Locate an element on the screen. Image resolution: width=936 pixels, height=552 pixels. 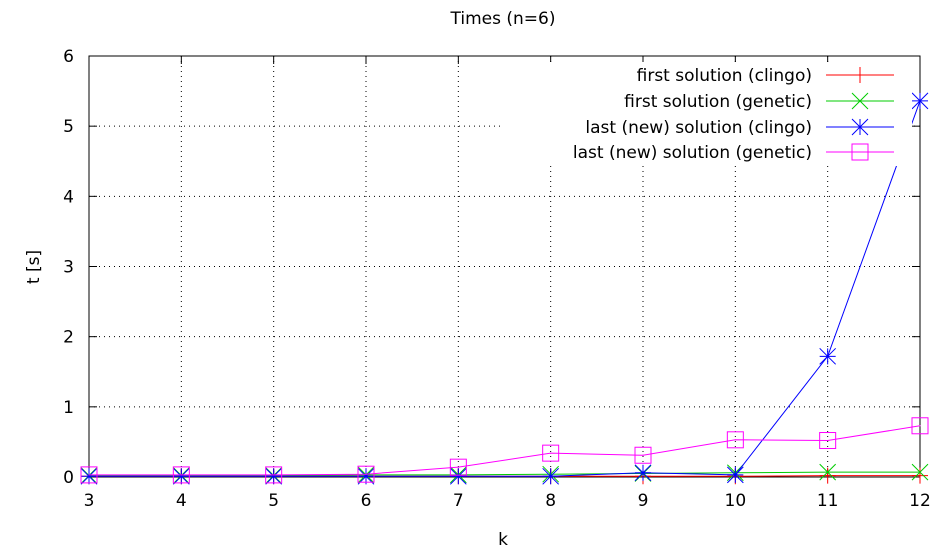
legend-label: first solution (genetic) is located at coordinates (718, 102).